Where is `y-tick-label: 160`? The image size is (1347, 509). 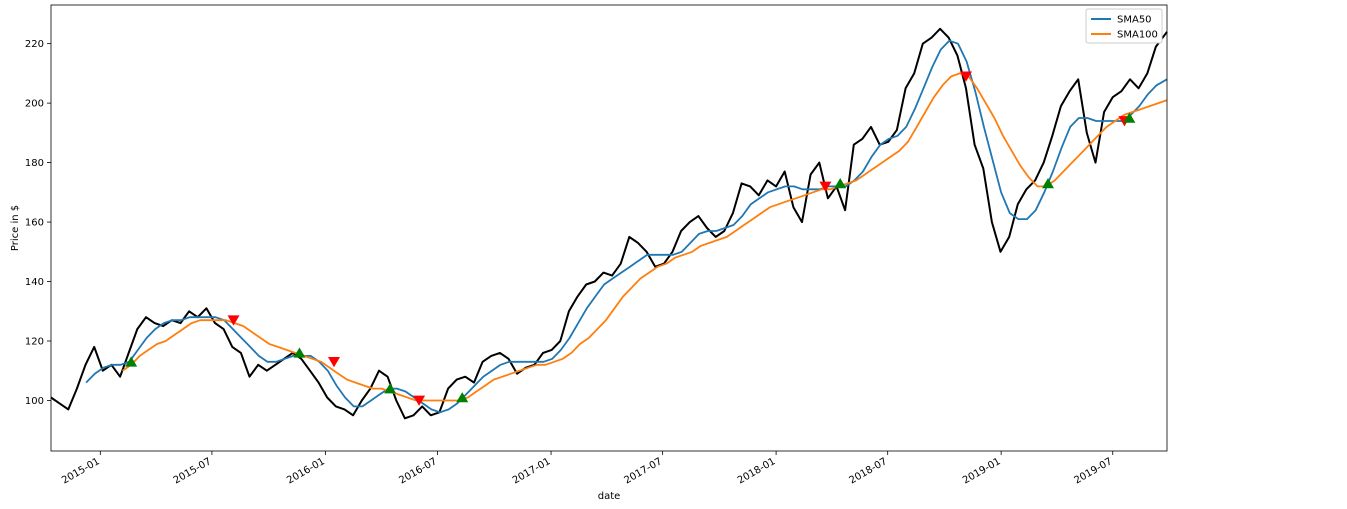
y-tick-label: 160 is located at coordinates (34, 223).